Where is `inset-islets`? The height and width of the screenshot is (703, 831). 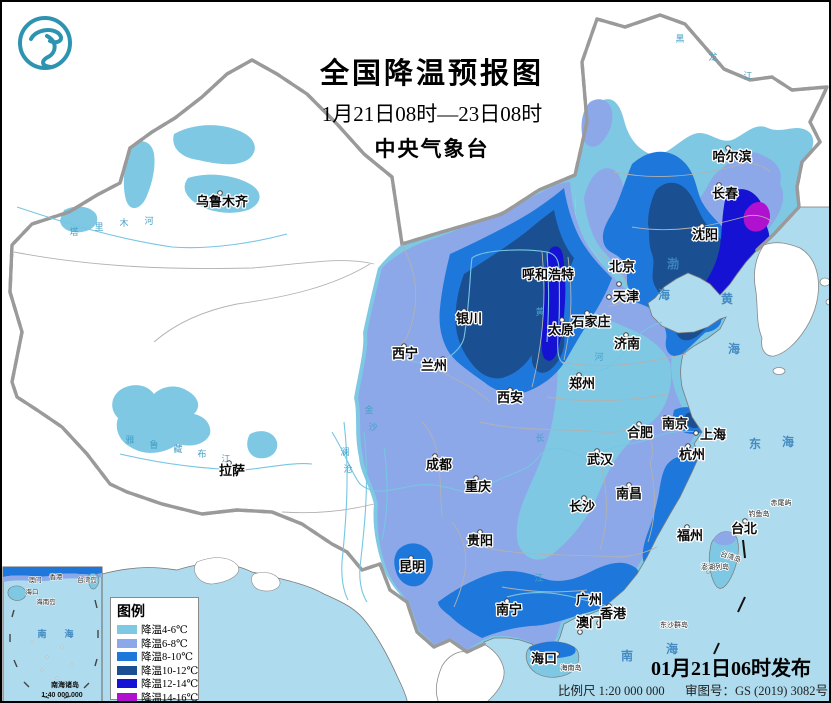
inset-islets is located at coordinates (52, 660).